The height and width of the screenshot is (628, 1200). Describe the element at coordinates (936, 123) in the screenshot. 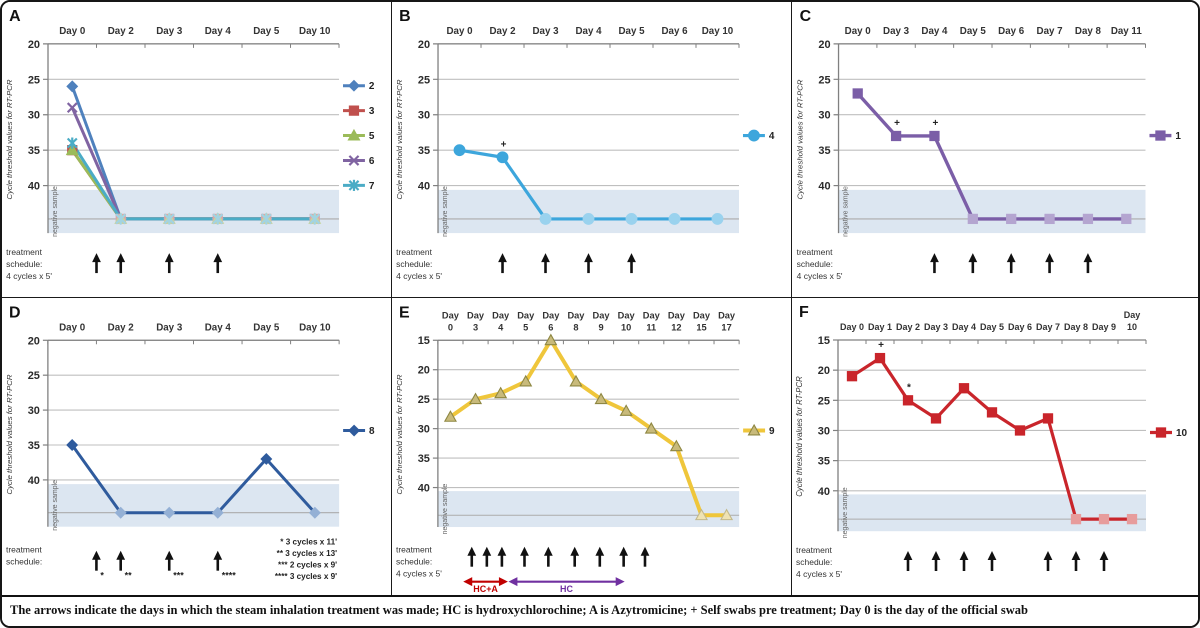

I see `panel-C-annotation: +` at that location.